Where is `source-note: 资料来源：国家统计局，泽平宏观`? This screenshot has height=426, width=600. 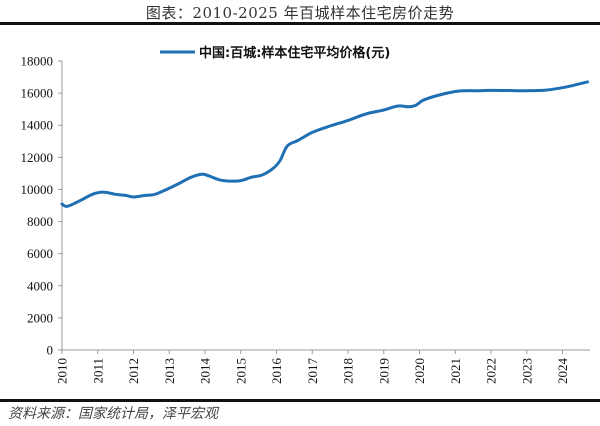
source-note: 资料来源：国家统计局，泽平宏观 is located at coordinates (113, 414).